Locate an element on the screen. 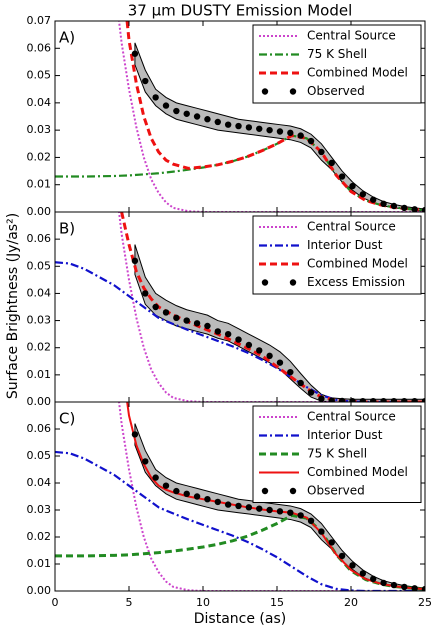 This screenshot has width=436, height=631. x-tick-label: 15 is located at coordinates (277, 602).